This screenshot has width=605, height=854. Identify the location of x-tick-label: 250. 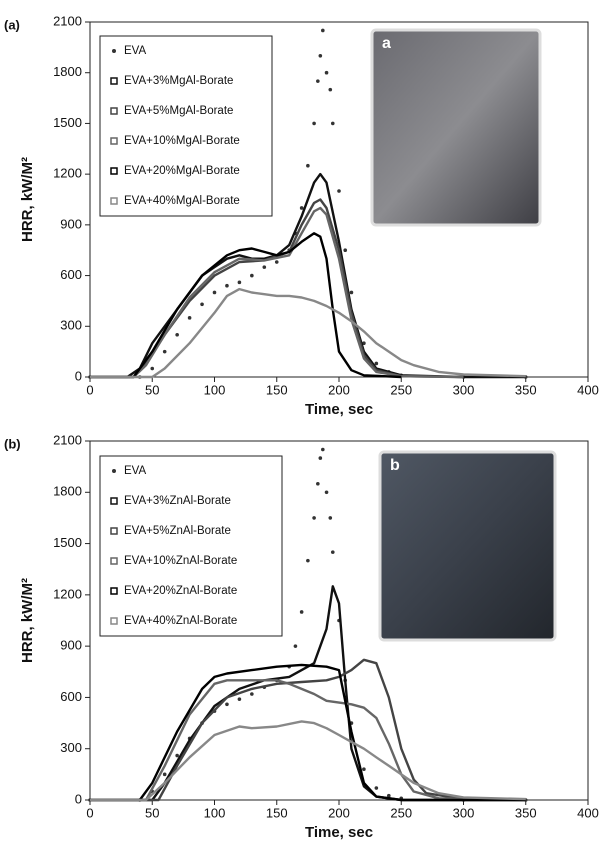
(401, 812).